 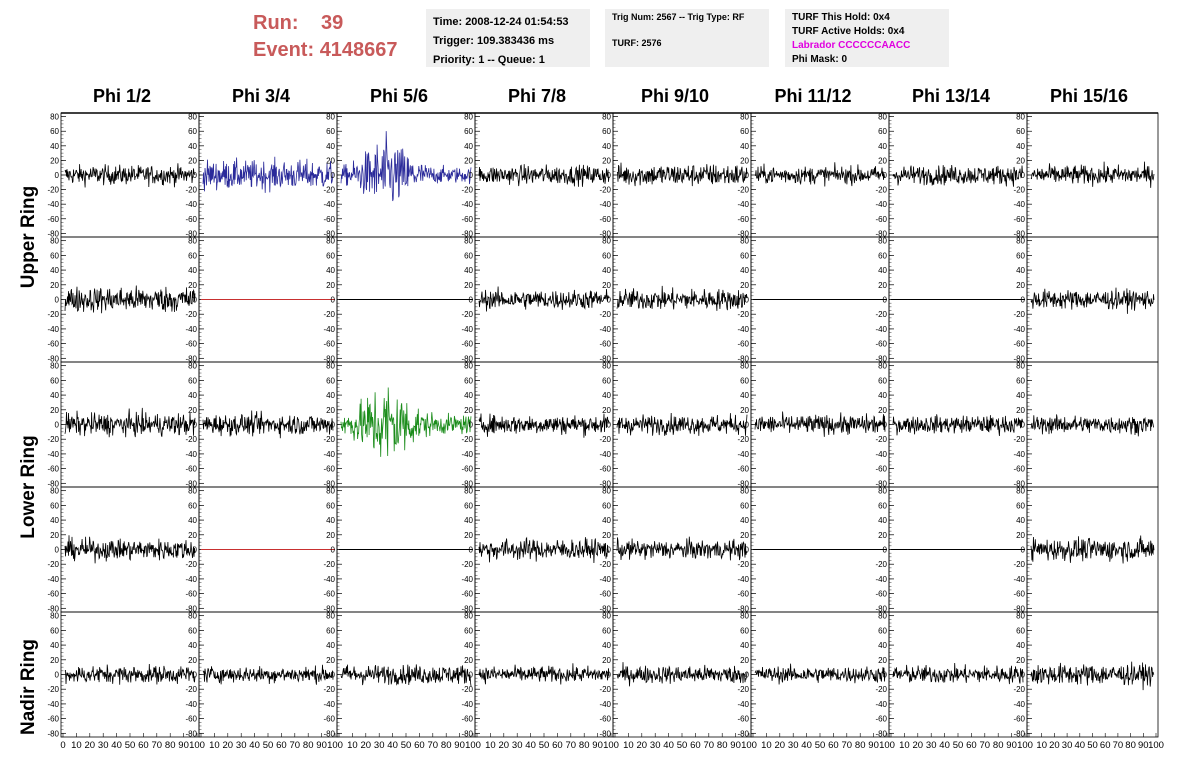 What do you see at coordinates (744, 131) in the screenshot?
I see `panel-r0-c5-ytick-label: 60` at bounding box center [744, 131].